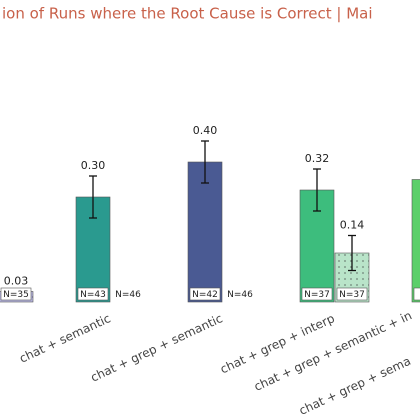 This screenshot has width=420, height=420. Describe the element at coordinates (277, 343) in the screenshot. I see `x-tick-label: chat + grep + interp` at that location.